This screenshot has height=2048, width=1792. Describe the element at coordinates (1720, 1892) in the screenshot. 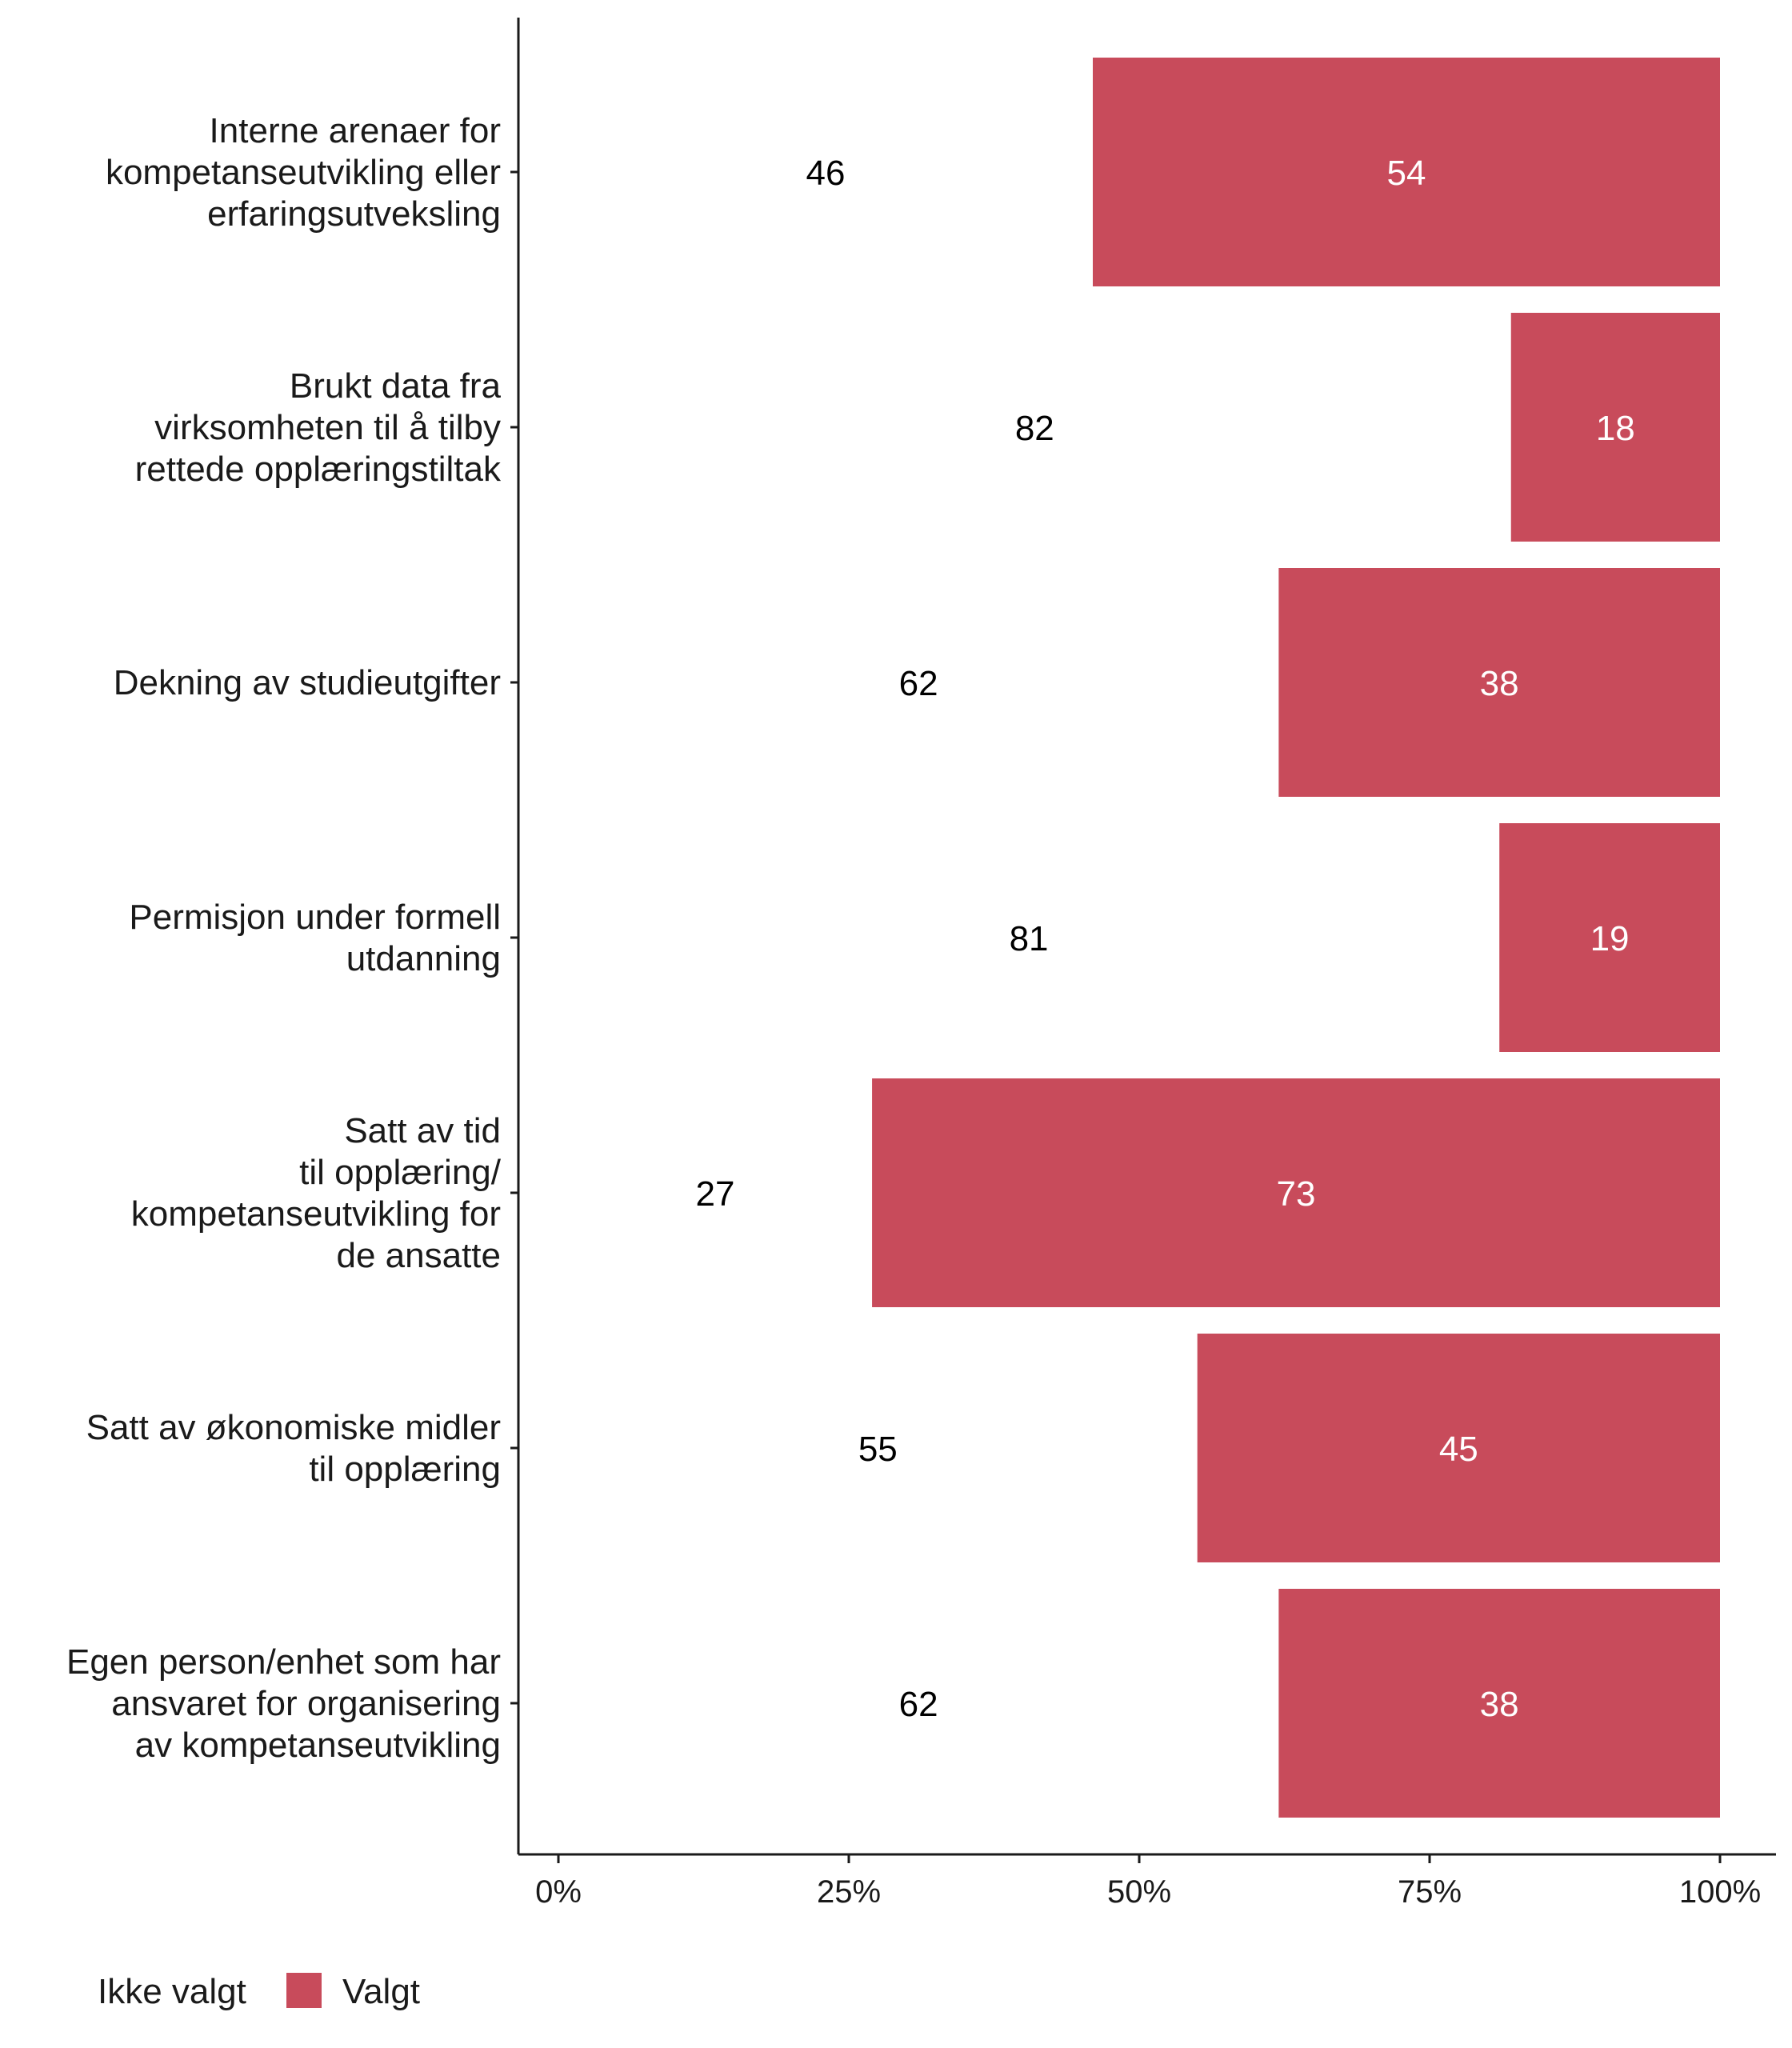

I see `x-tick-label-4: 100%` at that location.